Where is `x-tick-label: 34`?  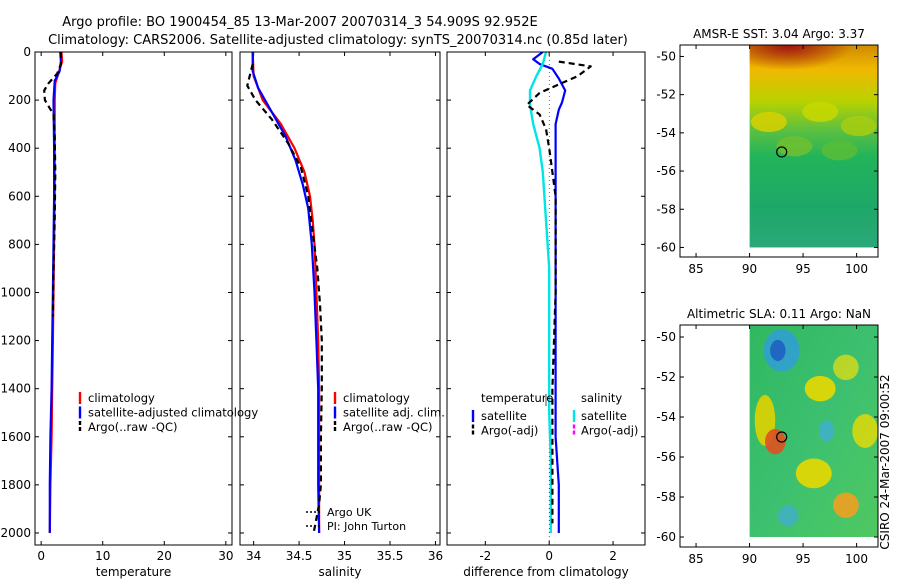
x-tick-label: 34 is located at coordinates (253, 556).